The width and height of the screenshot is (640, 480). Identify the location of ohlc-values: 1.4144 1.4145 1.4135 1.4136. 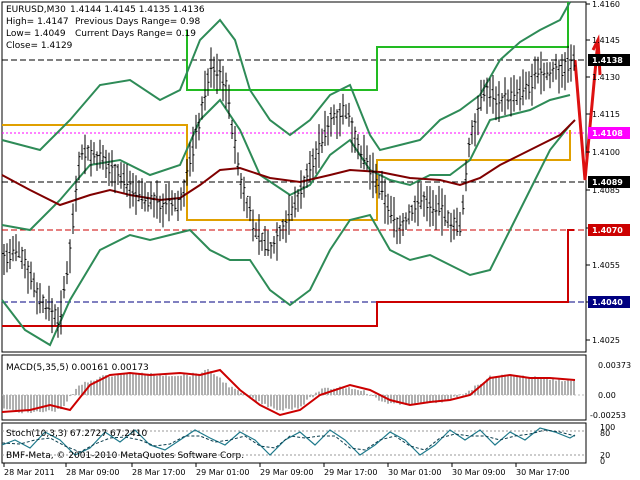
(137, 10).